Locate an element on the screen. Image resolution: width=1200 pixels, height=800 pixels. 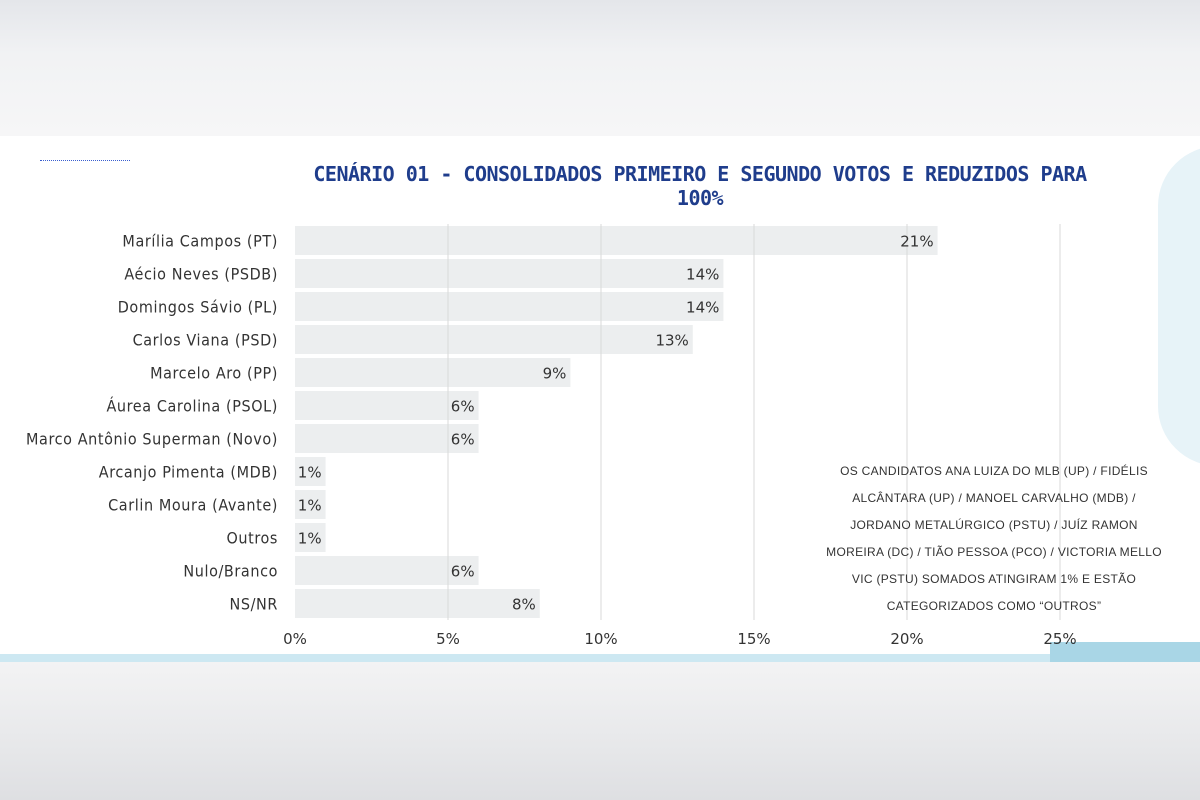
category-label: Marcelo Aro (PP) is located at coordinates (214, 373).